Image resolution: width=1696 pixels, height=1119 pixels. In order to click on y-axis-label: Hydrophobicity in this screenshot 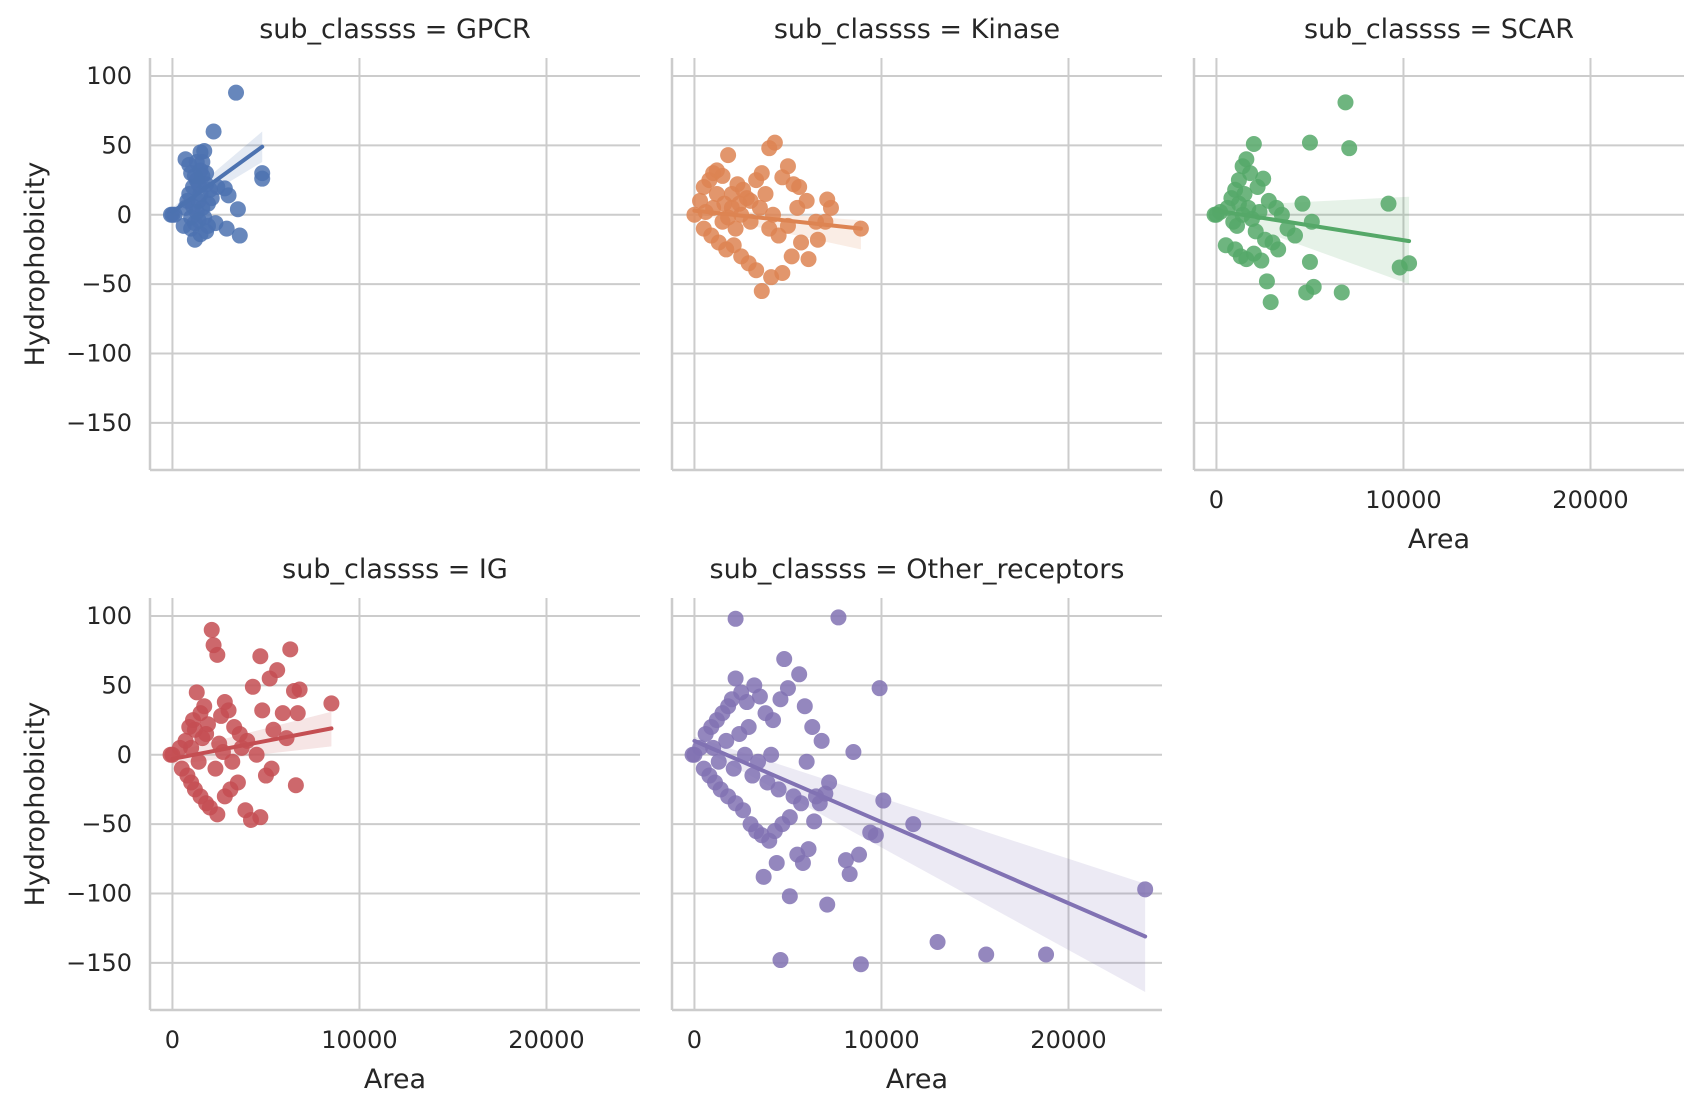, I will do `click(35, 264)`.